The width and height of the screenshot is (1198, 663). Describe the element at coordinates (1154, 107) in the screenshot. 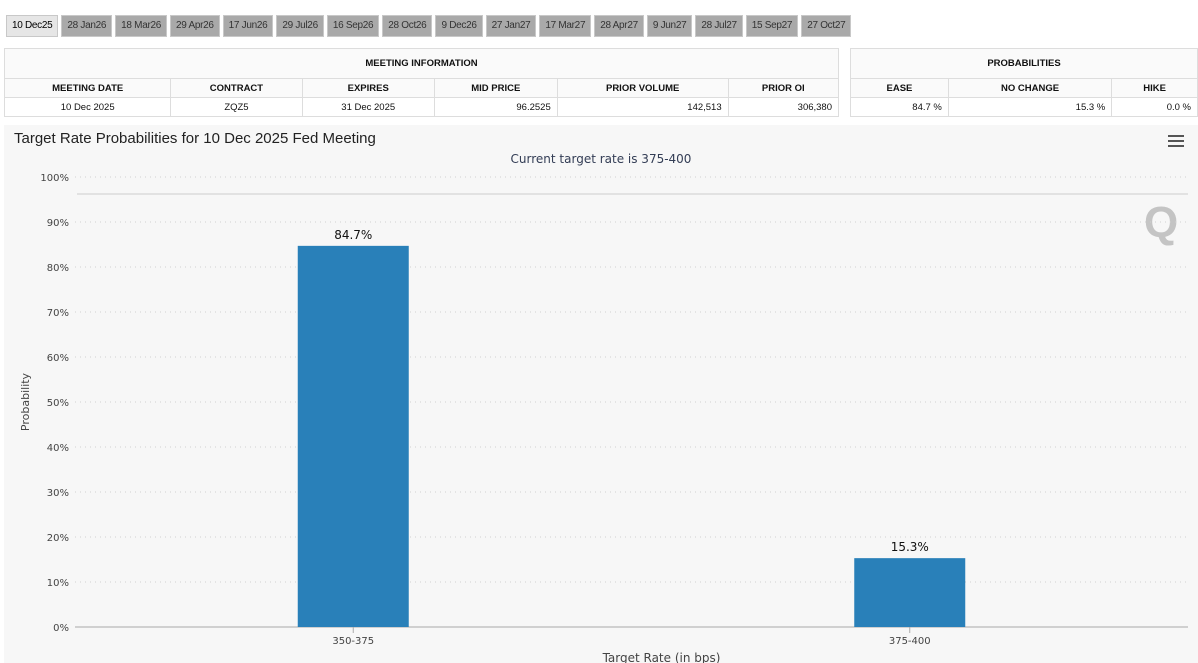

I see `table-cell: 0.0 %` at that location.